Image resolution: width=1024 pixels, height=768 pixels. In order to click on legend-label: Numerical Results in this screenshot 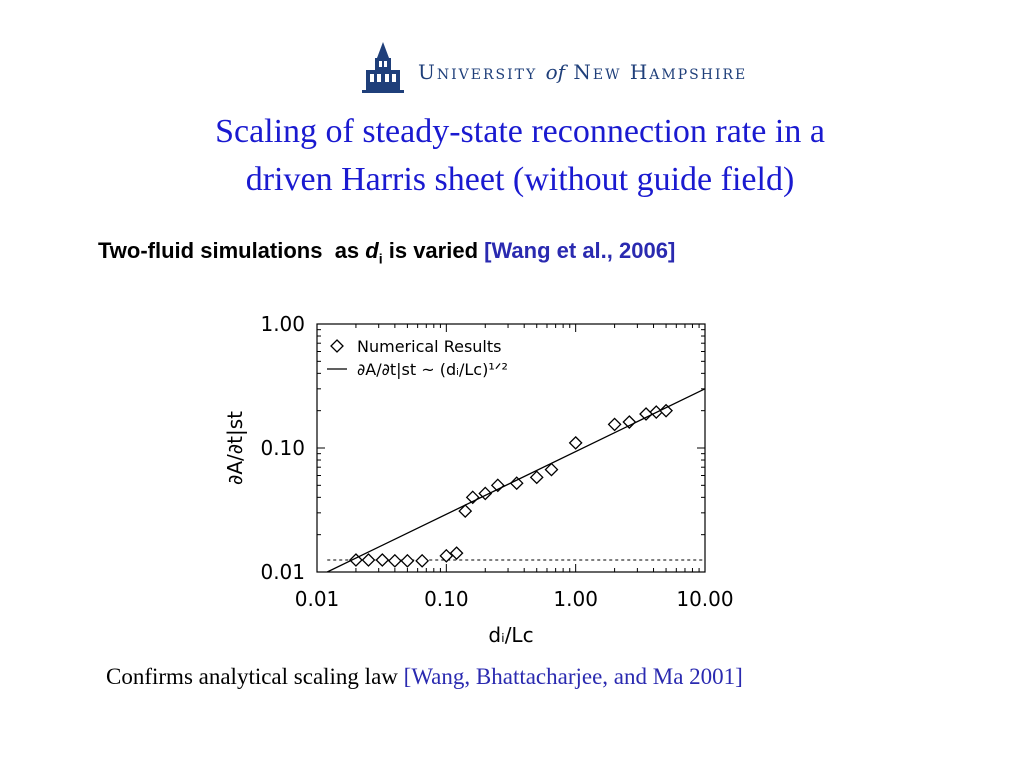, I will do `click(429, 346)`.